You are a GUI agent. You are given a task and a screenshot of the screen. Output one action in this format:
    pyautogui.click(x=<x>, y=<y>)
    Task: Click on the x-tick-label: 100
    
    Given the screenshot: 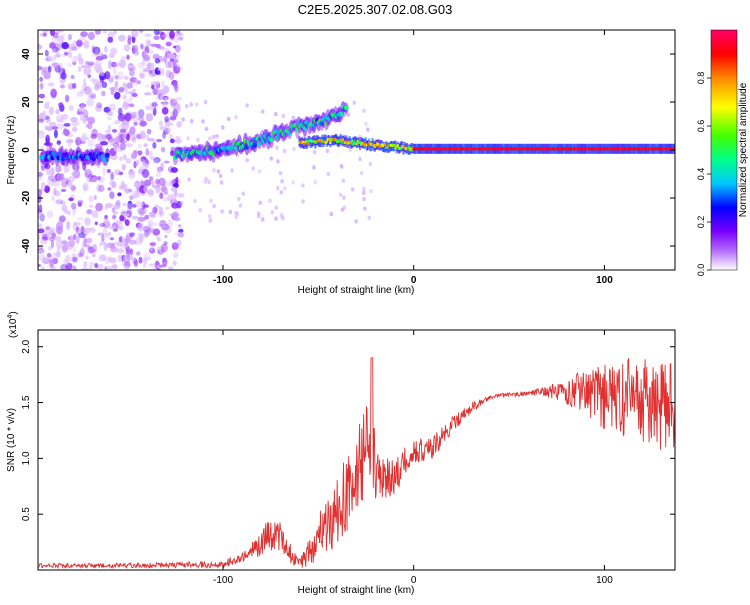 What is the action you would take?
    pyautogui.click(x=604, y=280)
    